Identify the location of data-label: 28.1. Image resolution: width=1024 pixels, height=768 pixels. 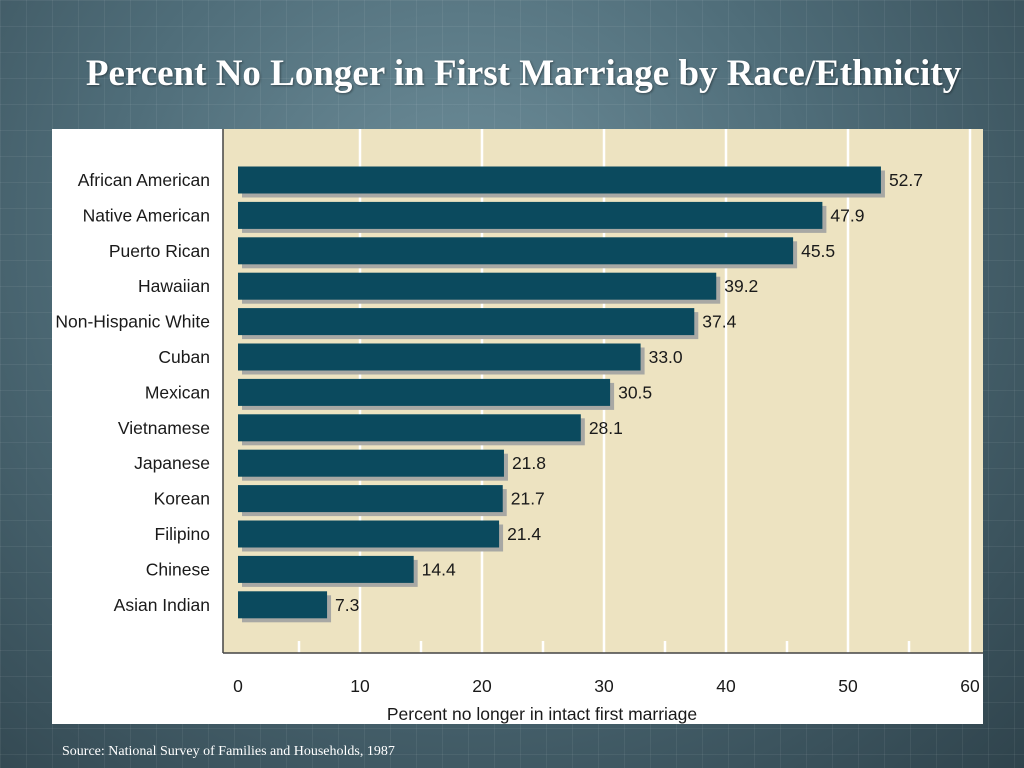
(606, 428).